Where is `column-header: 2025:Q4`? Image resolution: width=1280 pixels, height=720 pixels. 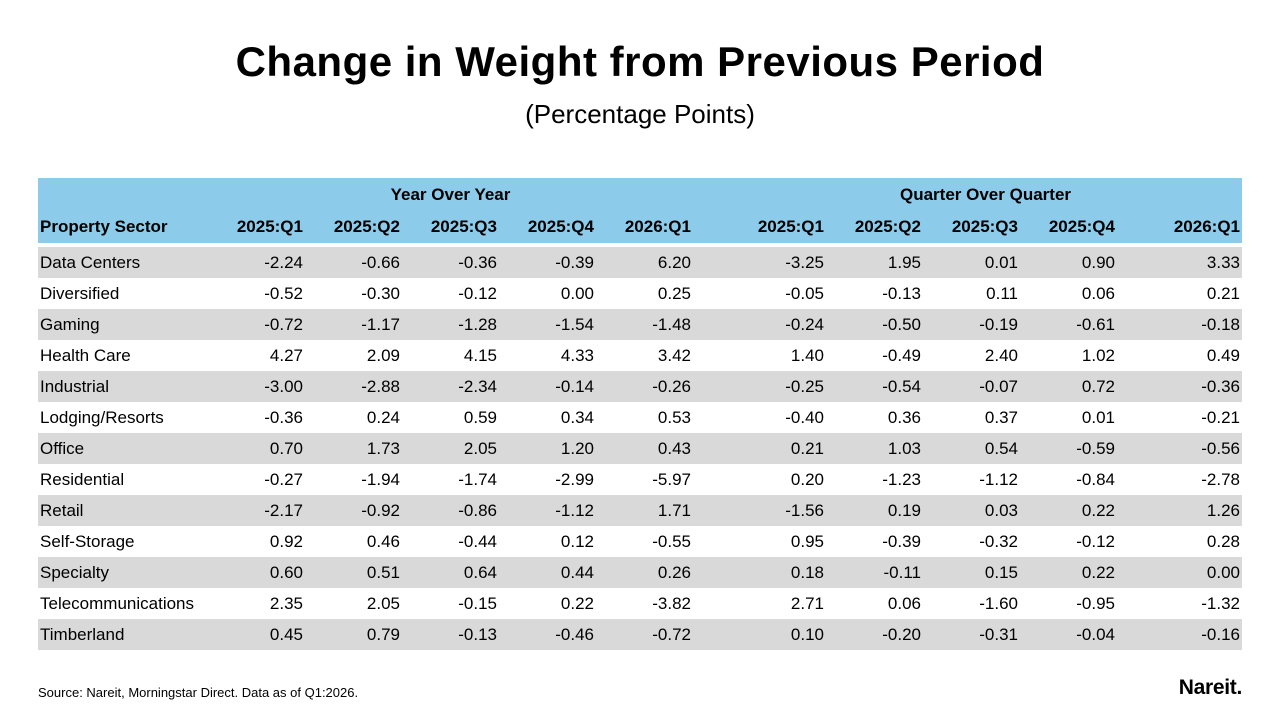 column-header: 2025:Q4 is located at coordinates (547, 227).